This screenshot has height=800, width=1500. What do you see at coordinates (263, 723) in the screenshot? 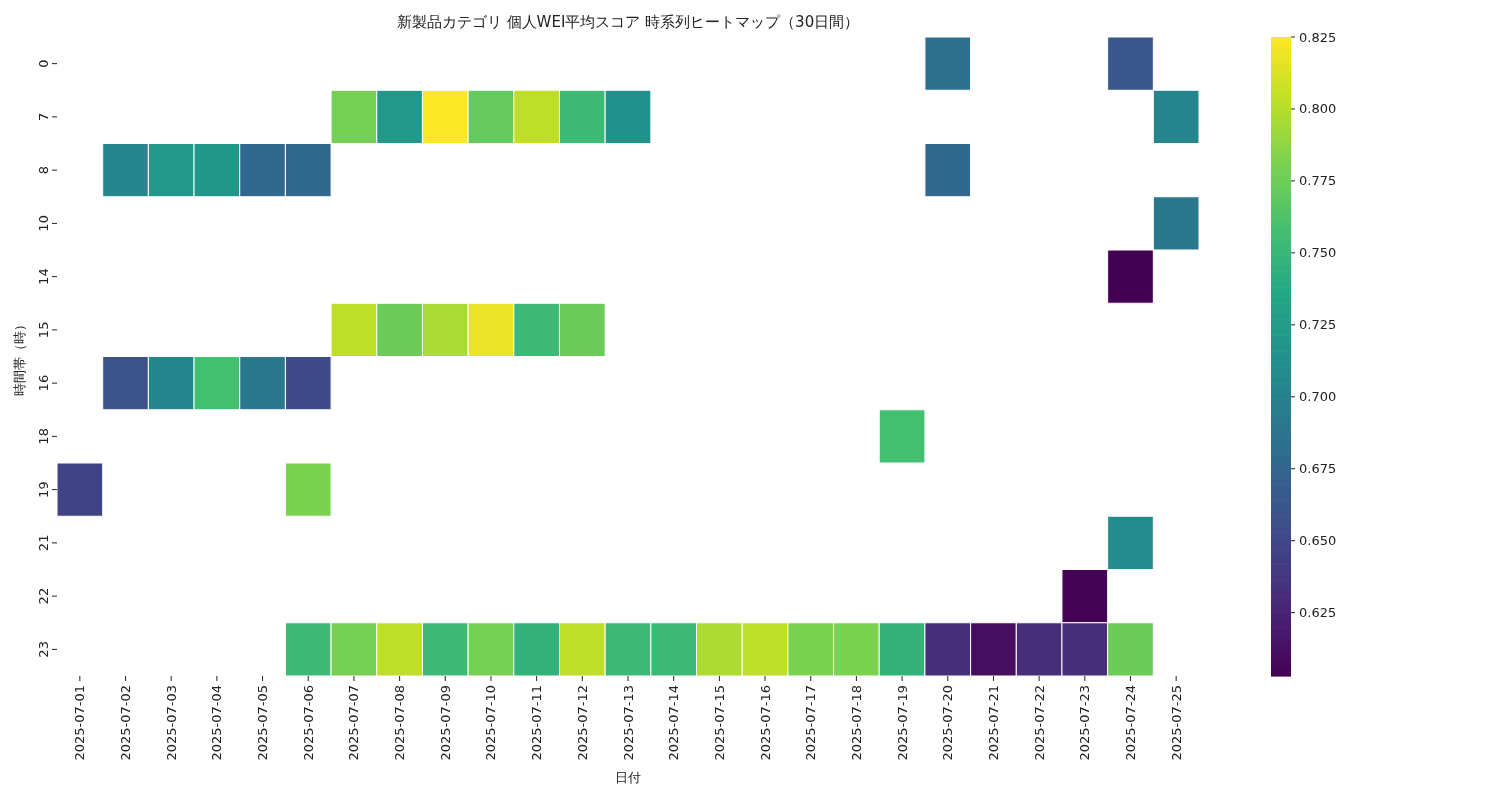
I see `x-tick-label: 2025-07-05` at bounding box center [263, 723].